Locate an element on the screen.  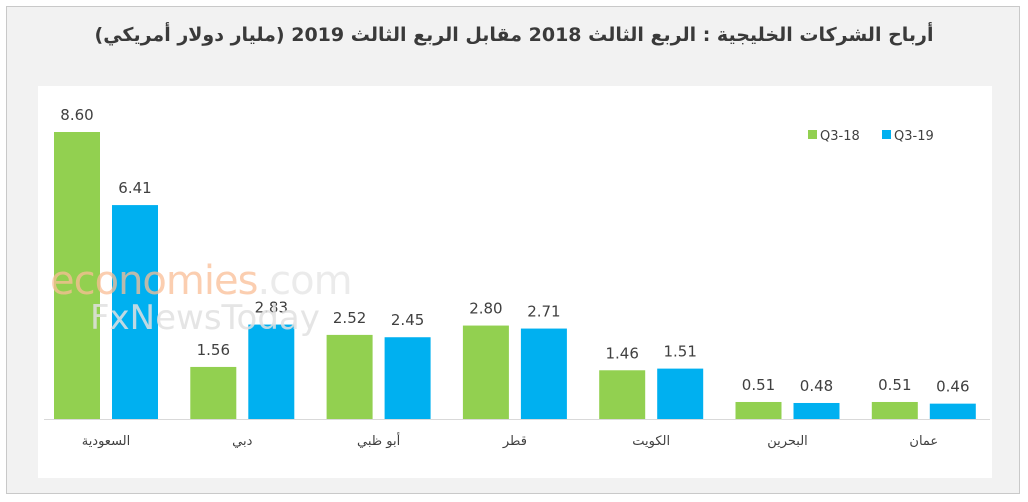
data-label-q3-18-6: 0.51 is located at coordinates (894, 385).